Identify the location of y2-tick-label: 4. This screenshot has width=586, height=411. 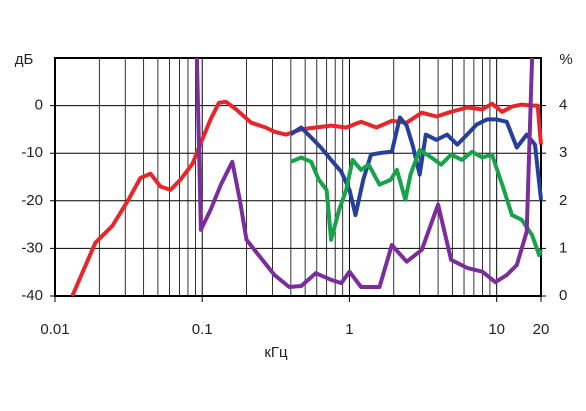
(563, 105).